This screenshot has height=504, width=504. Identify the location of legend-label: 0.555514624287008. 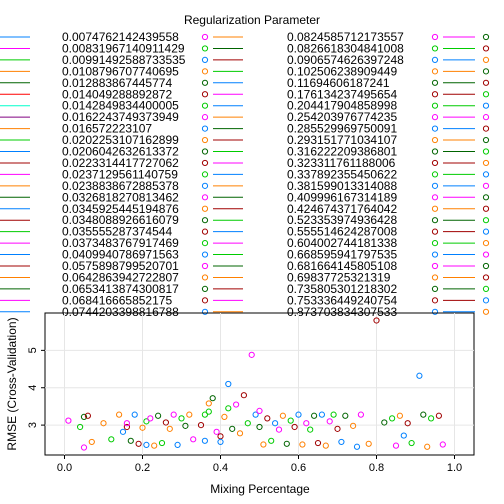
(342, 232).